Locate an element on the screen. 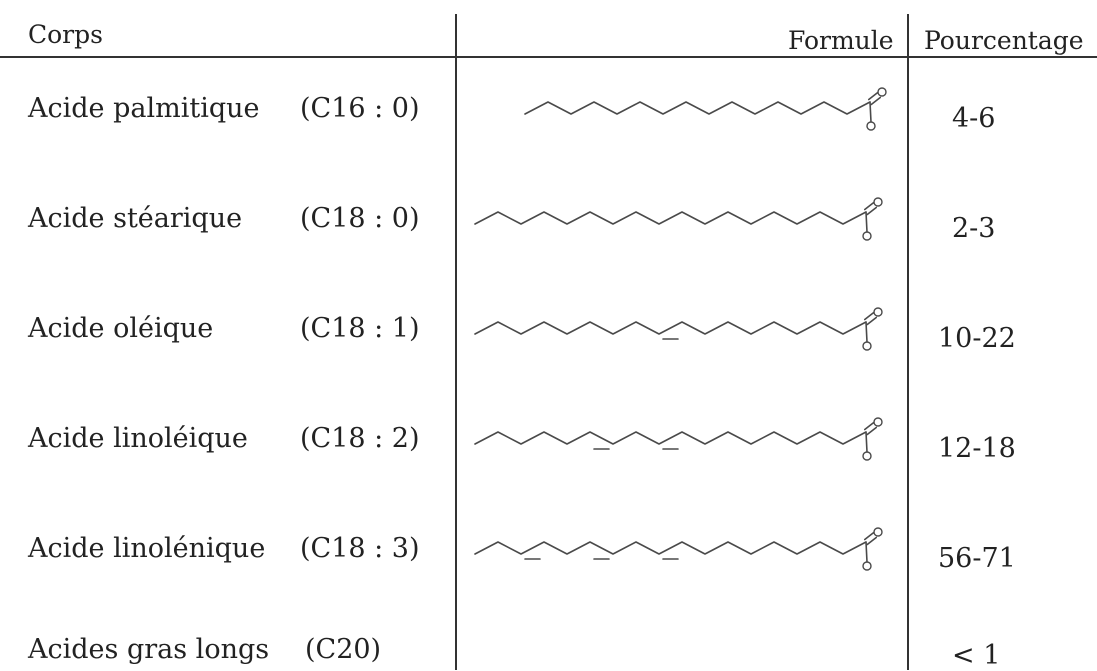 The image size is (1097, 671). row-1-notation: (C16 : 0) is located at coordinates (360, 108).